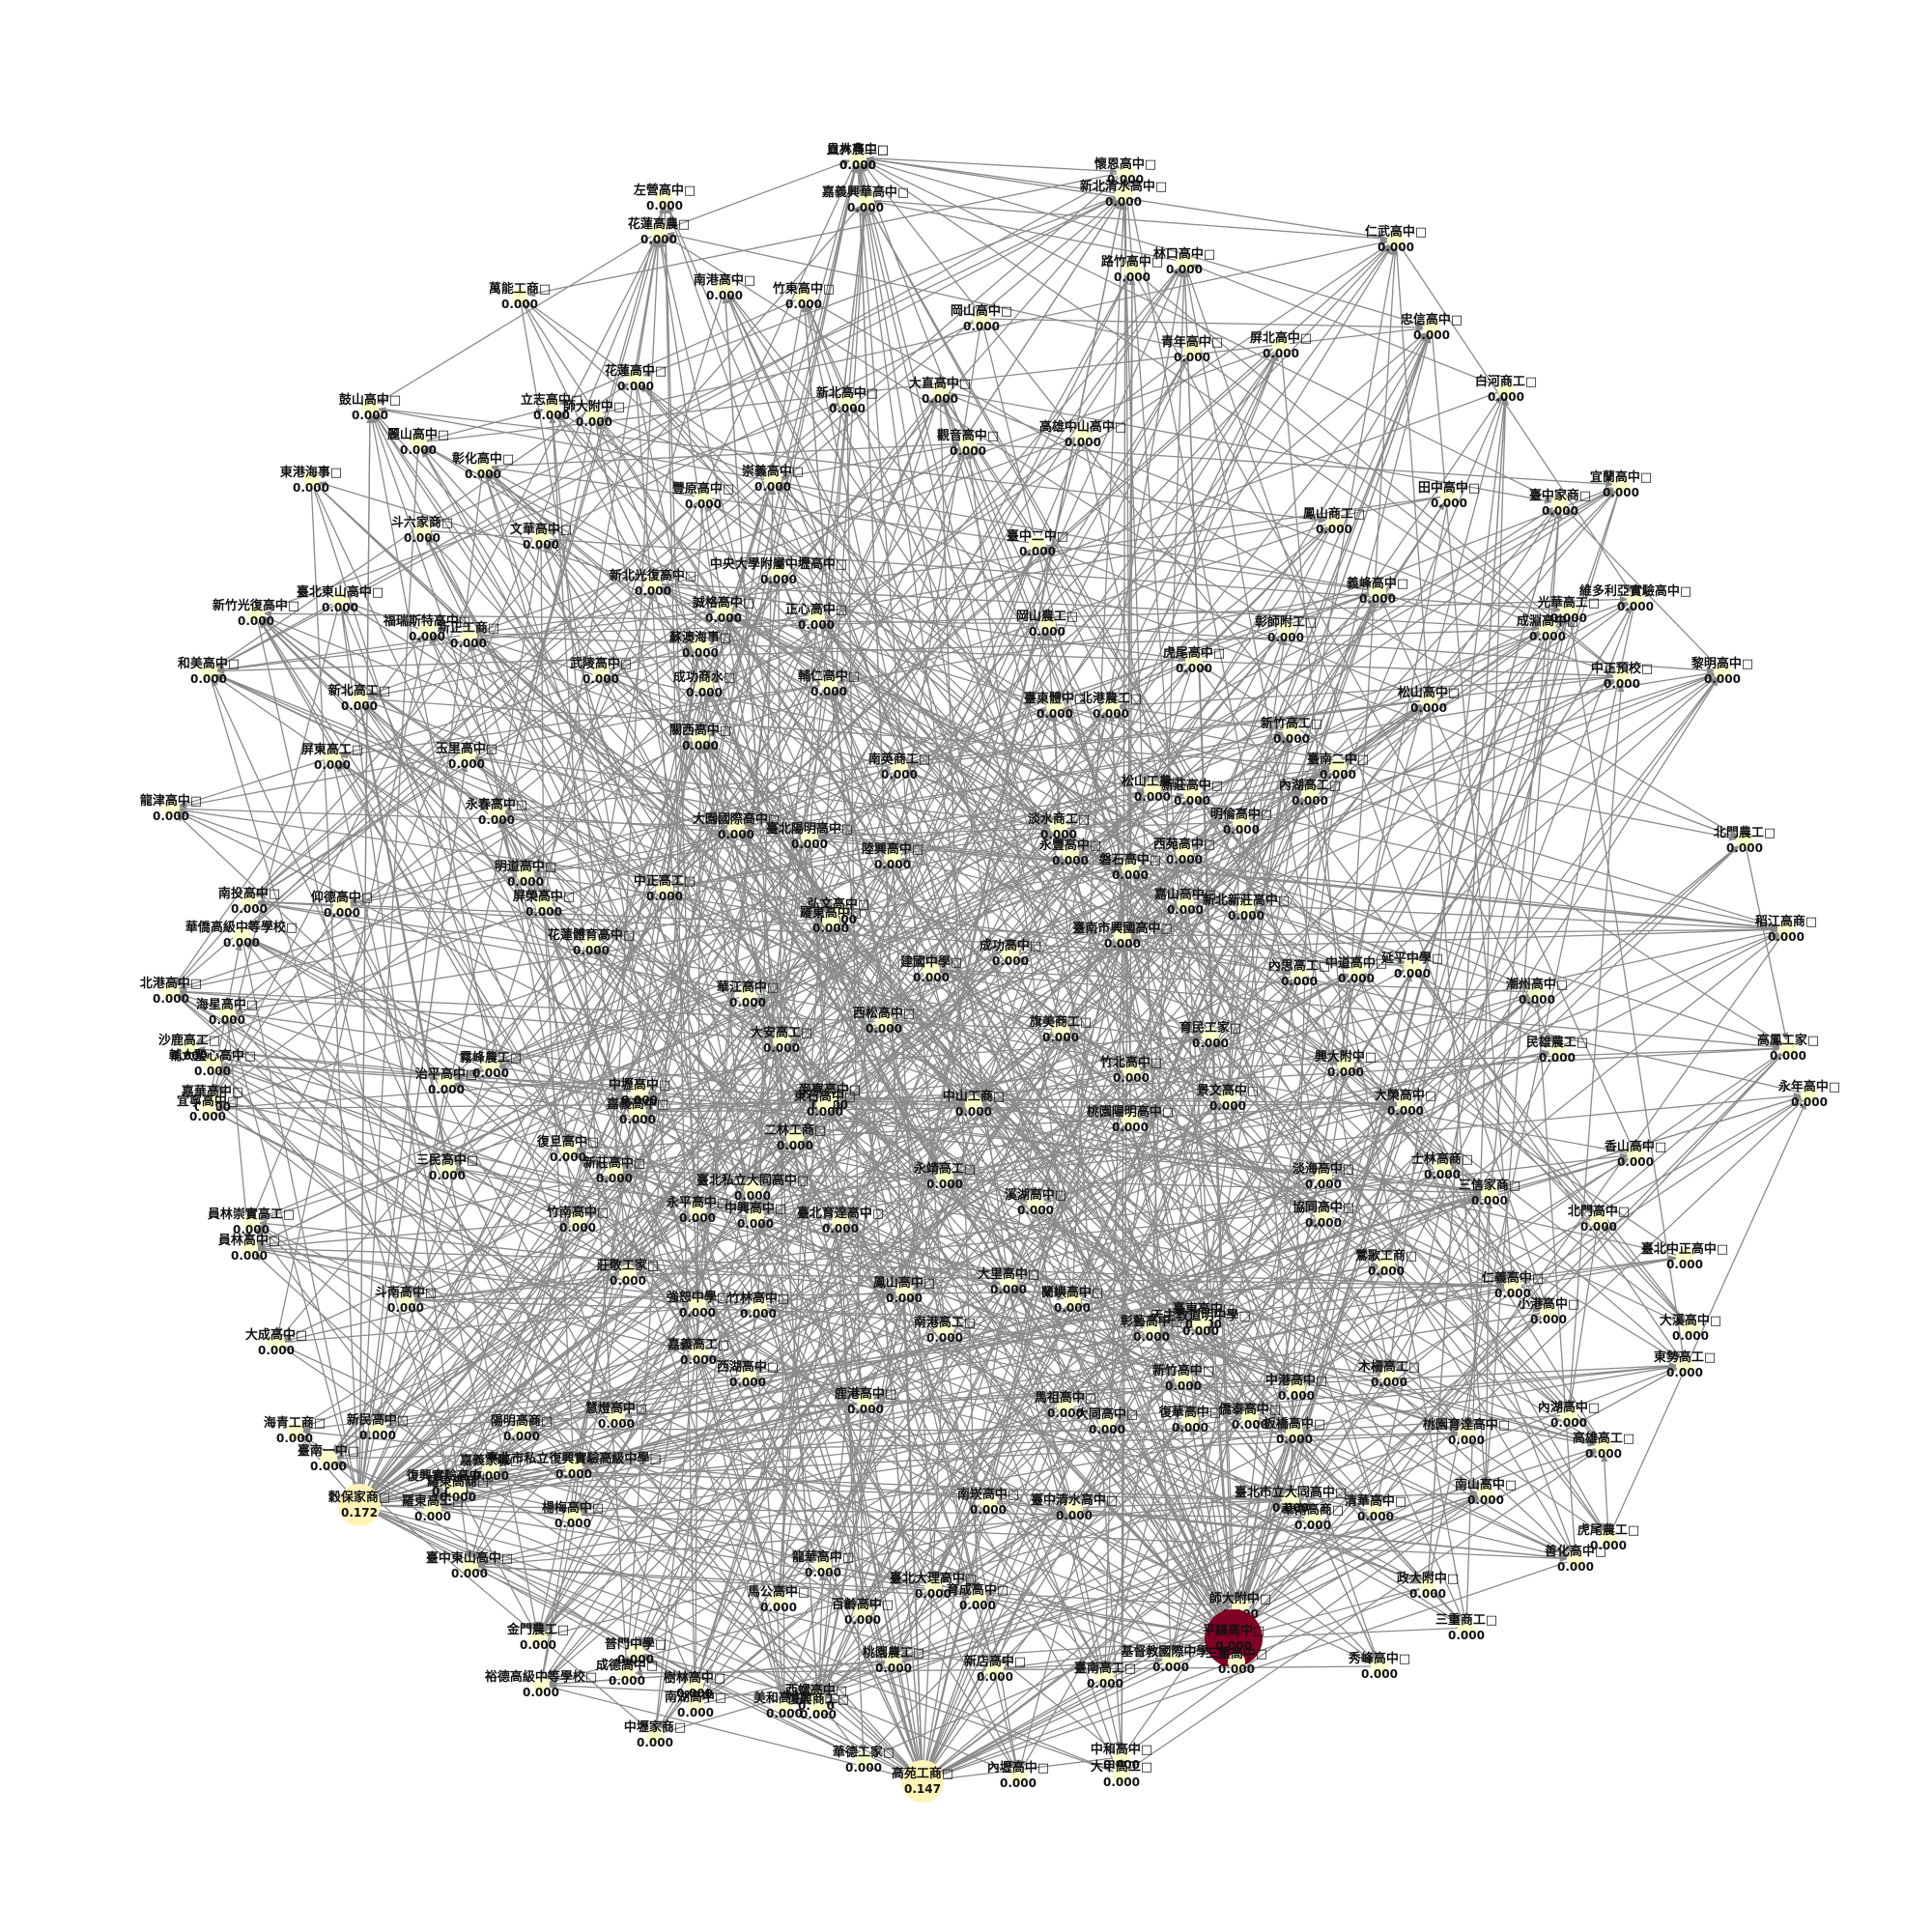  Describe the element at coordinates (208, 1108) in the screenshot. I see `graph-node: 宜寧高中□0.000` at that location.